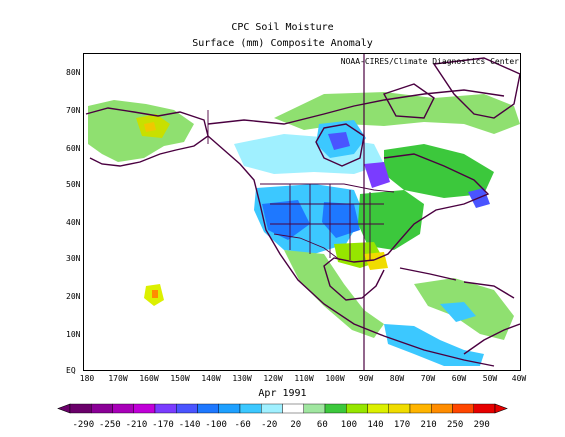  What do you see at coordinates (428, 274) in the screenshot?
I see `cuba` at bounding box center [428, 274].